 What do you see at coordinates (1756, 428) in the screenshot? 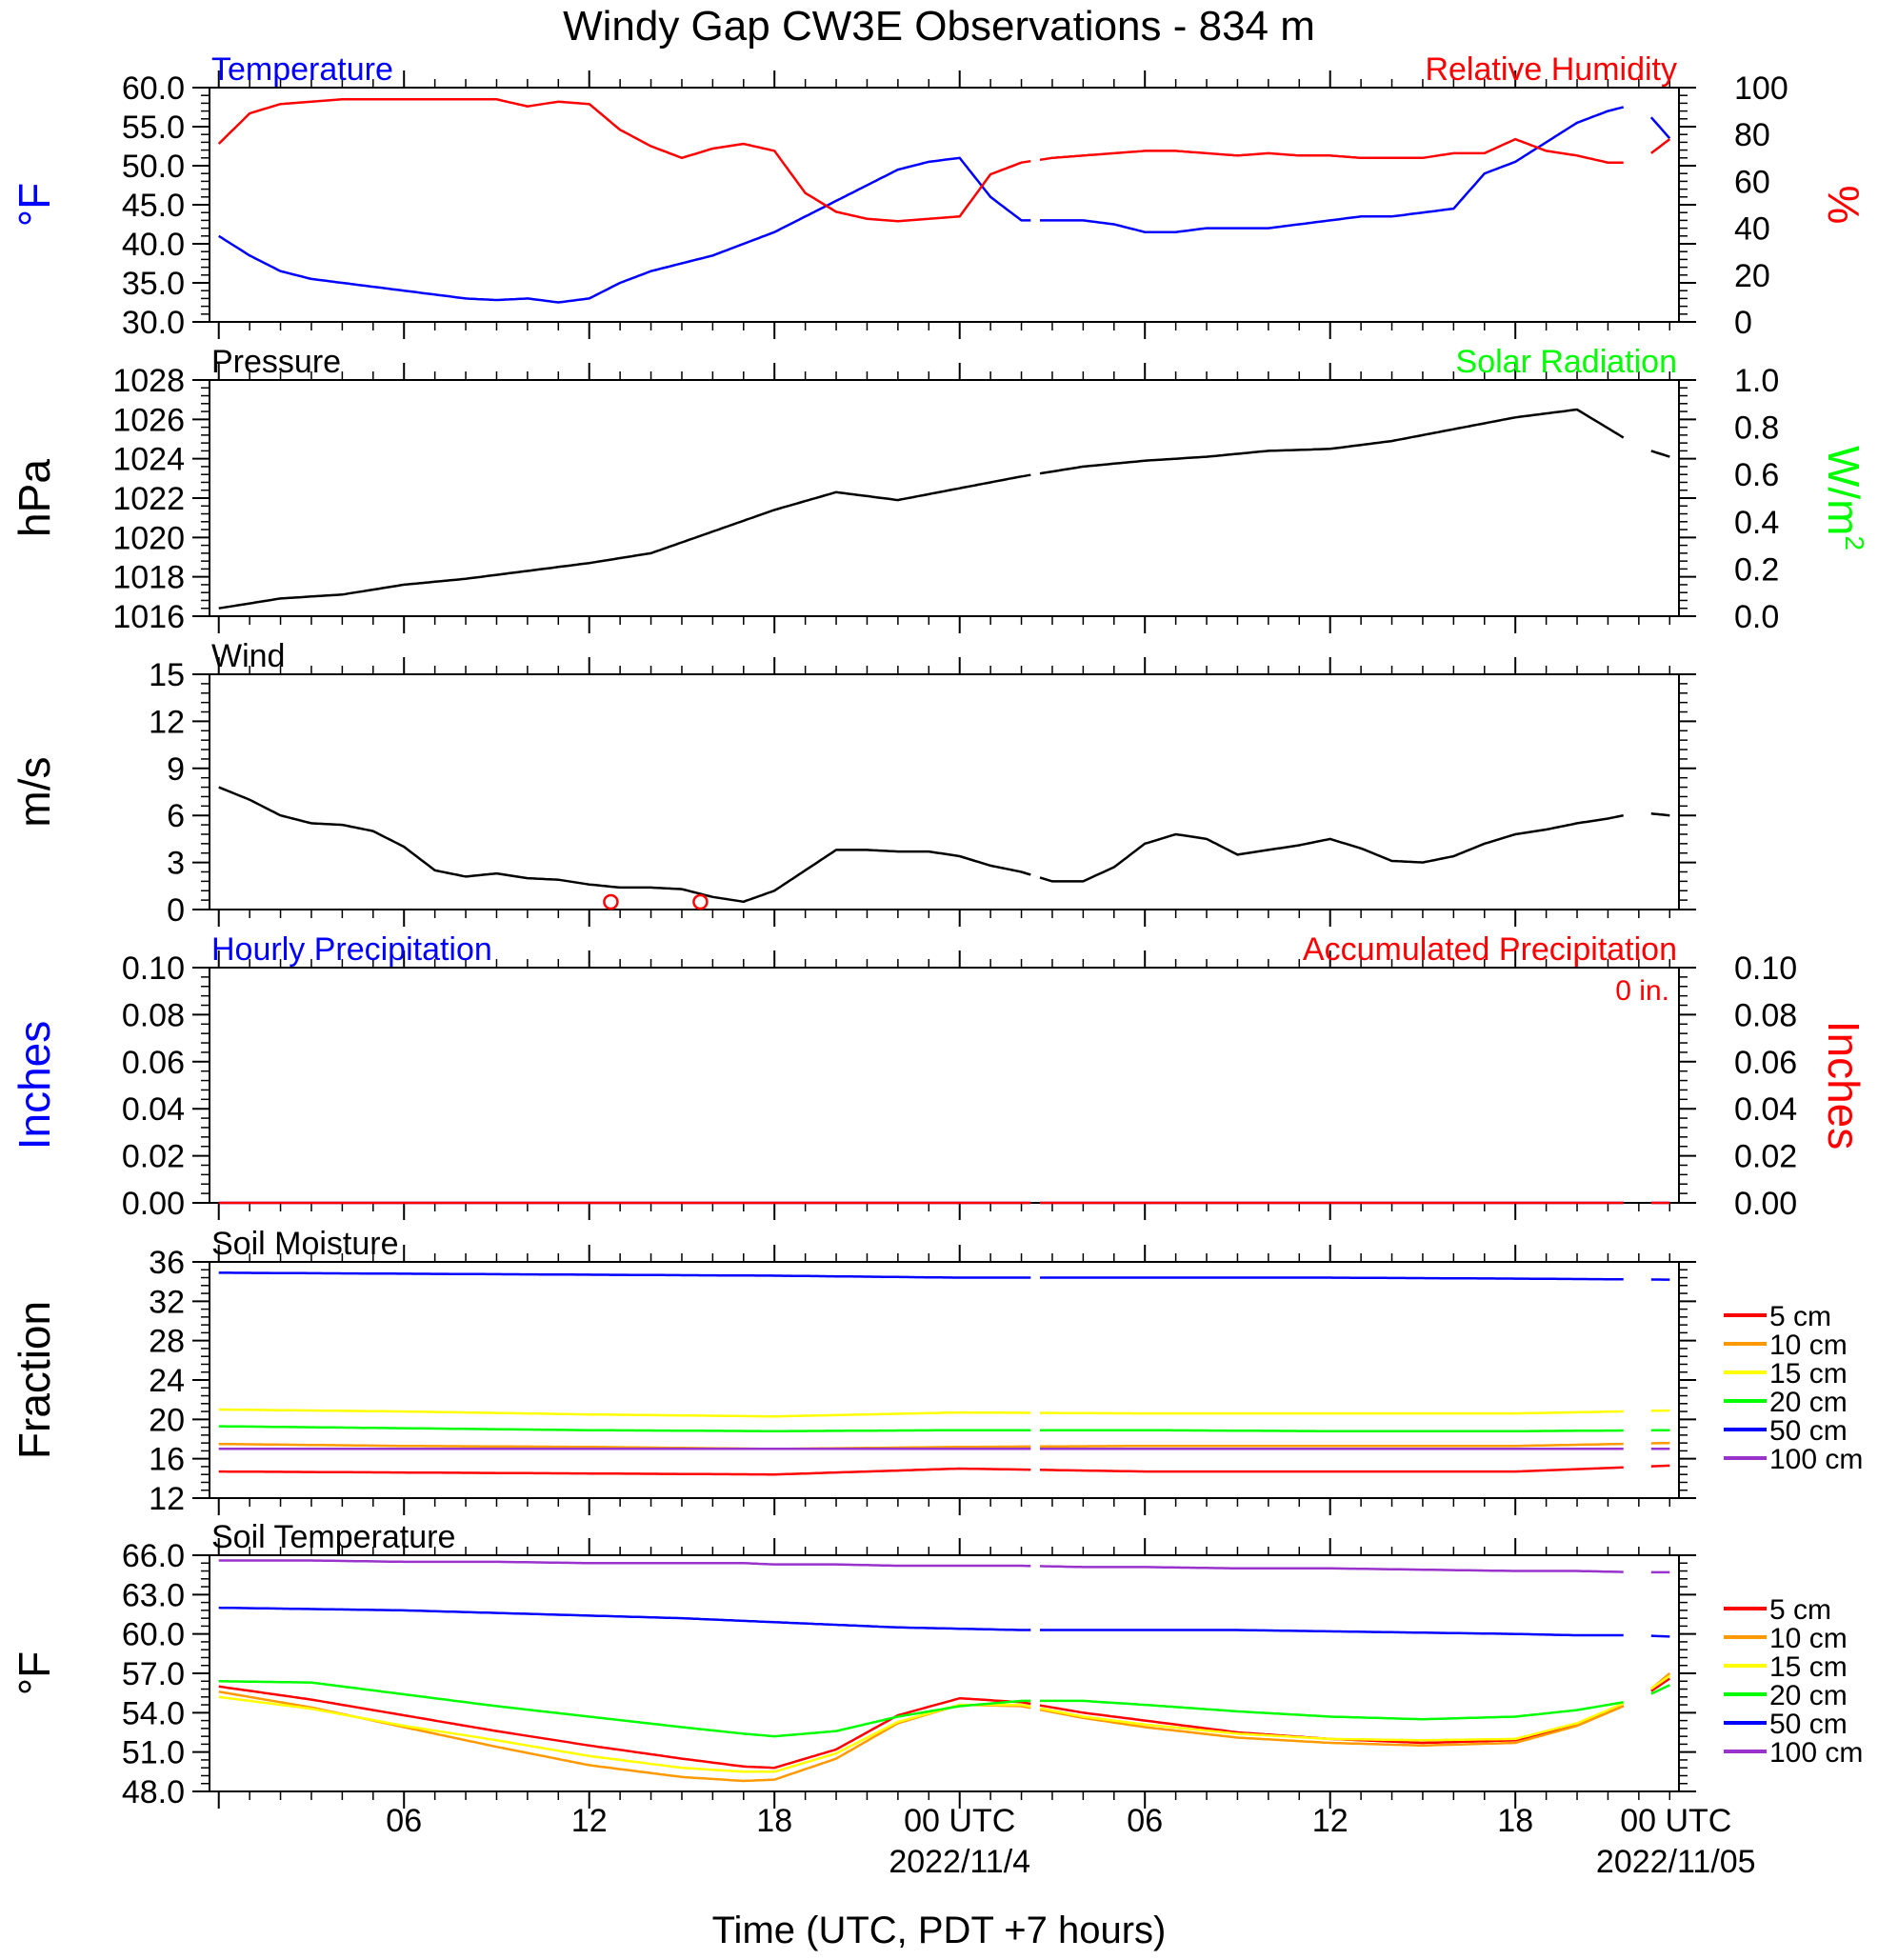
I see `right-tick-label: 0.8` at bounding box center [1756, 428].